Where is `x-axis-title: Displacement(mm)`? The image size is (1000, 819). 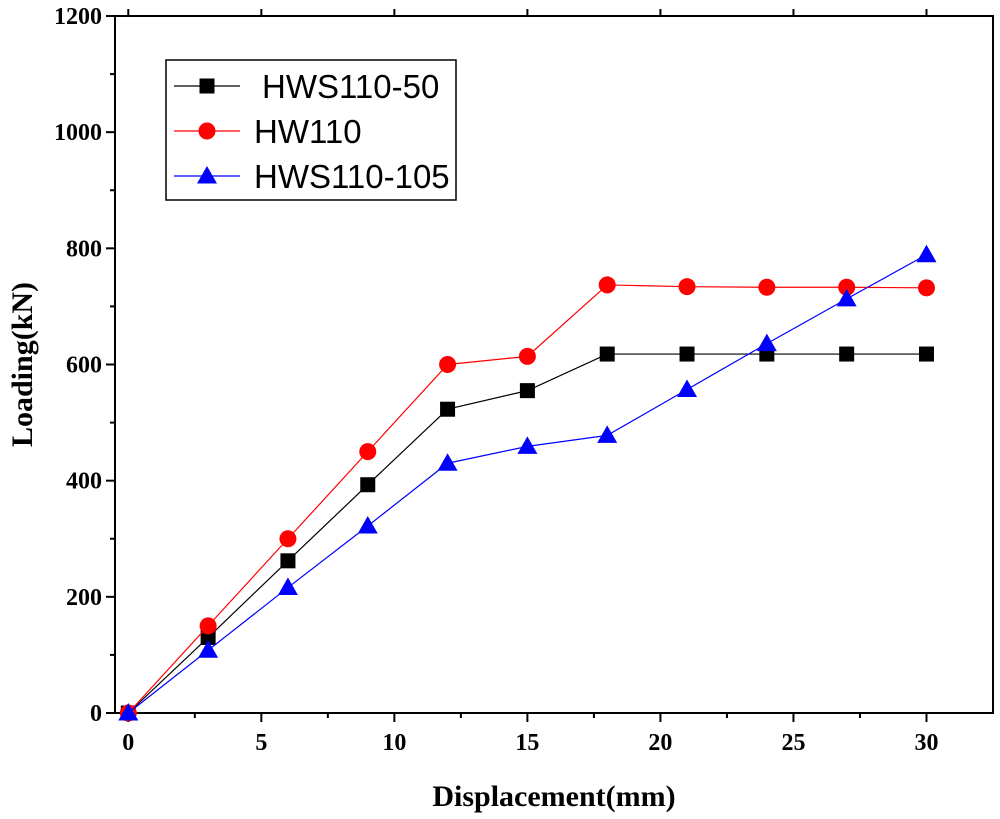 x-axis-title: Displacement(mm) is located at coordinates (553, 796).